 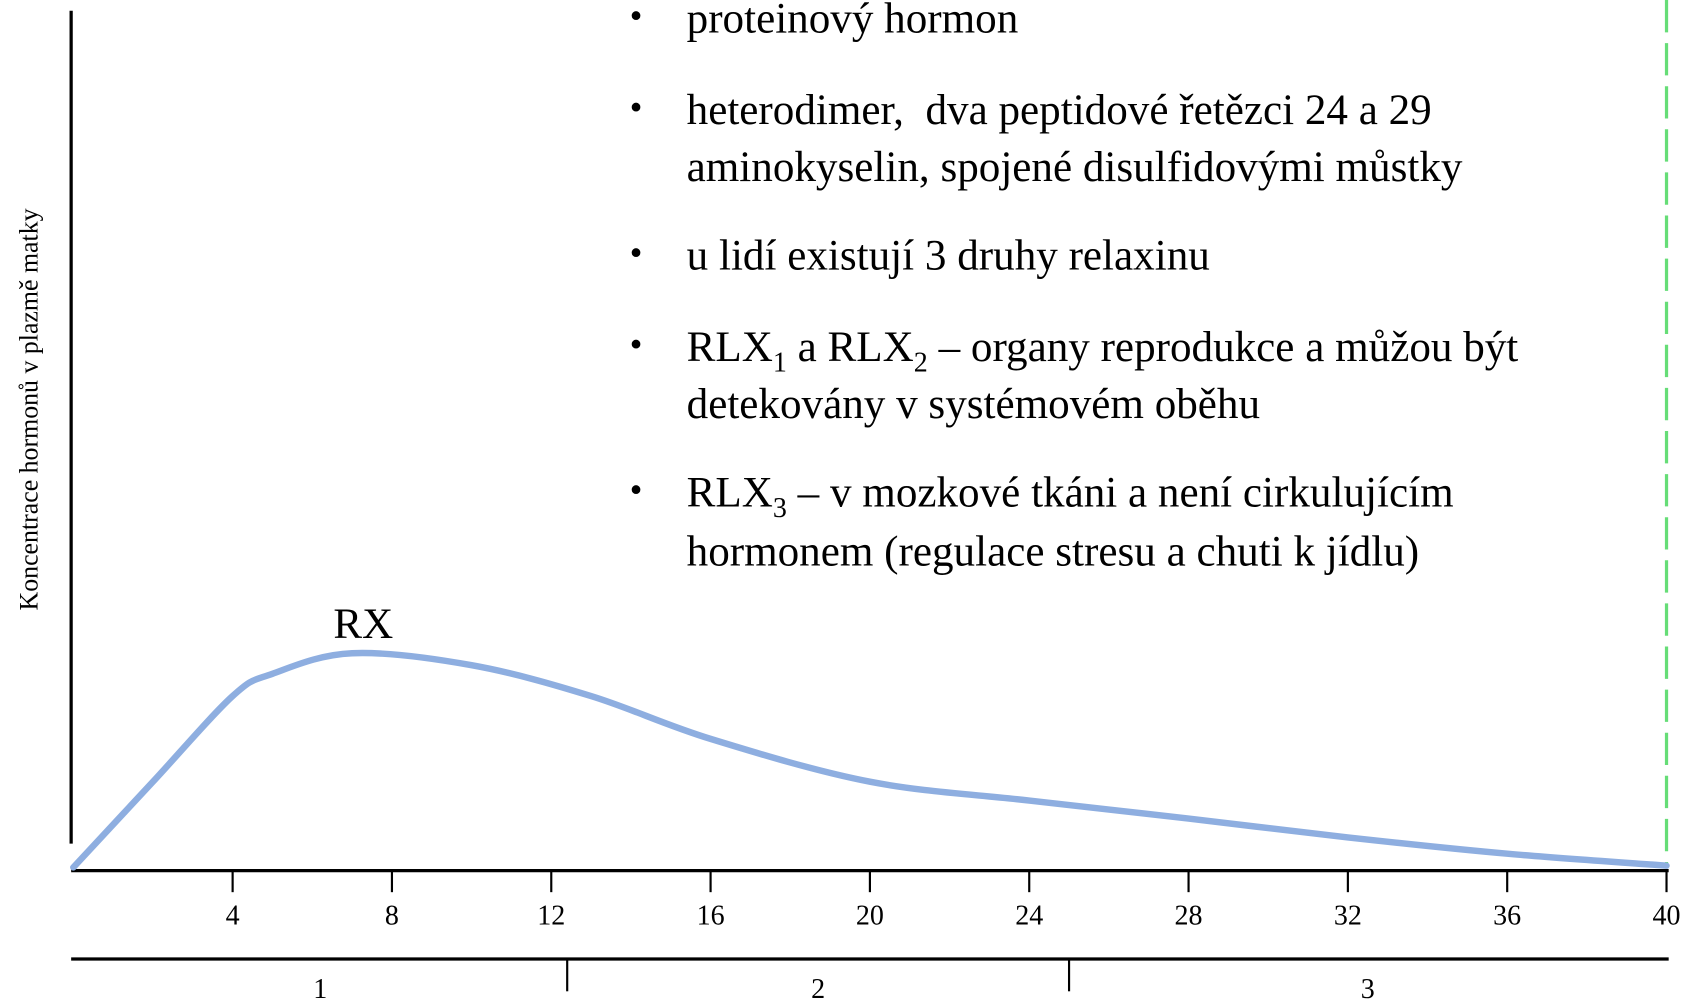 I want to click on x-tick-label: 32, so click(x=1348, y=916).